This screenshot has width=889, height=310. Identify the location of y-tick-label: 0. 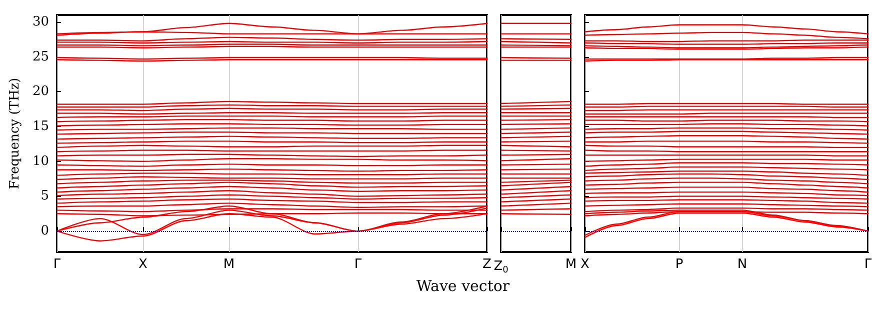
(44, 231).